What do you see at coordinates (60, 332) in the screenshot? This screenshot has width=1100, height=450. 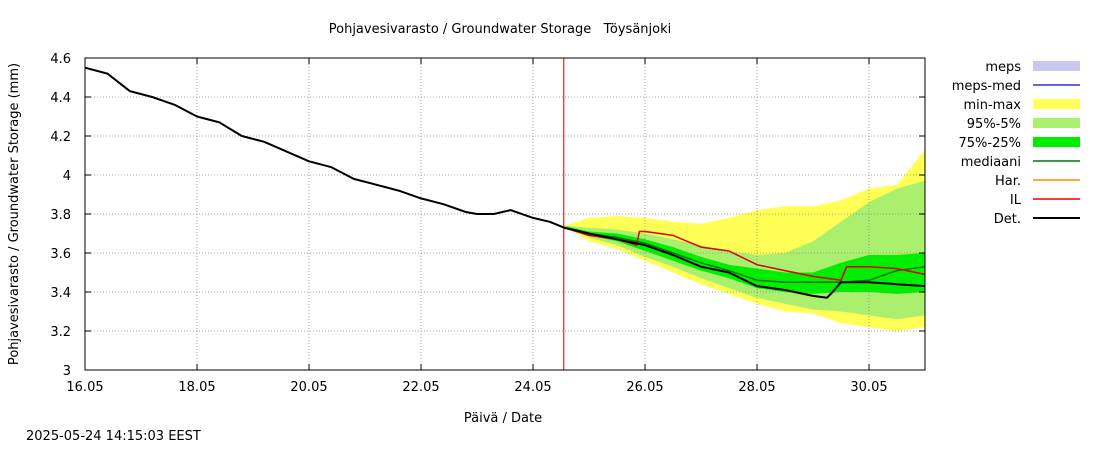 I see `y-tick-label: 3.2` at bounding box center [60, 332].